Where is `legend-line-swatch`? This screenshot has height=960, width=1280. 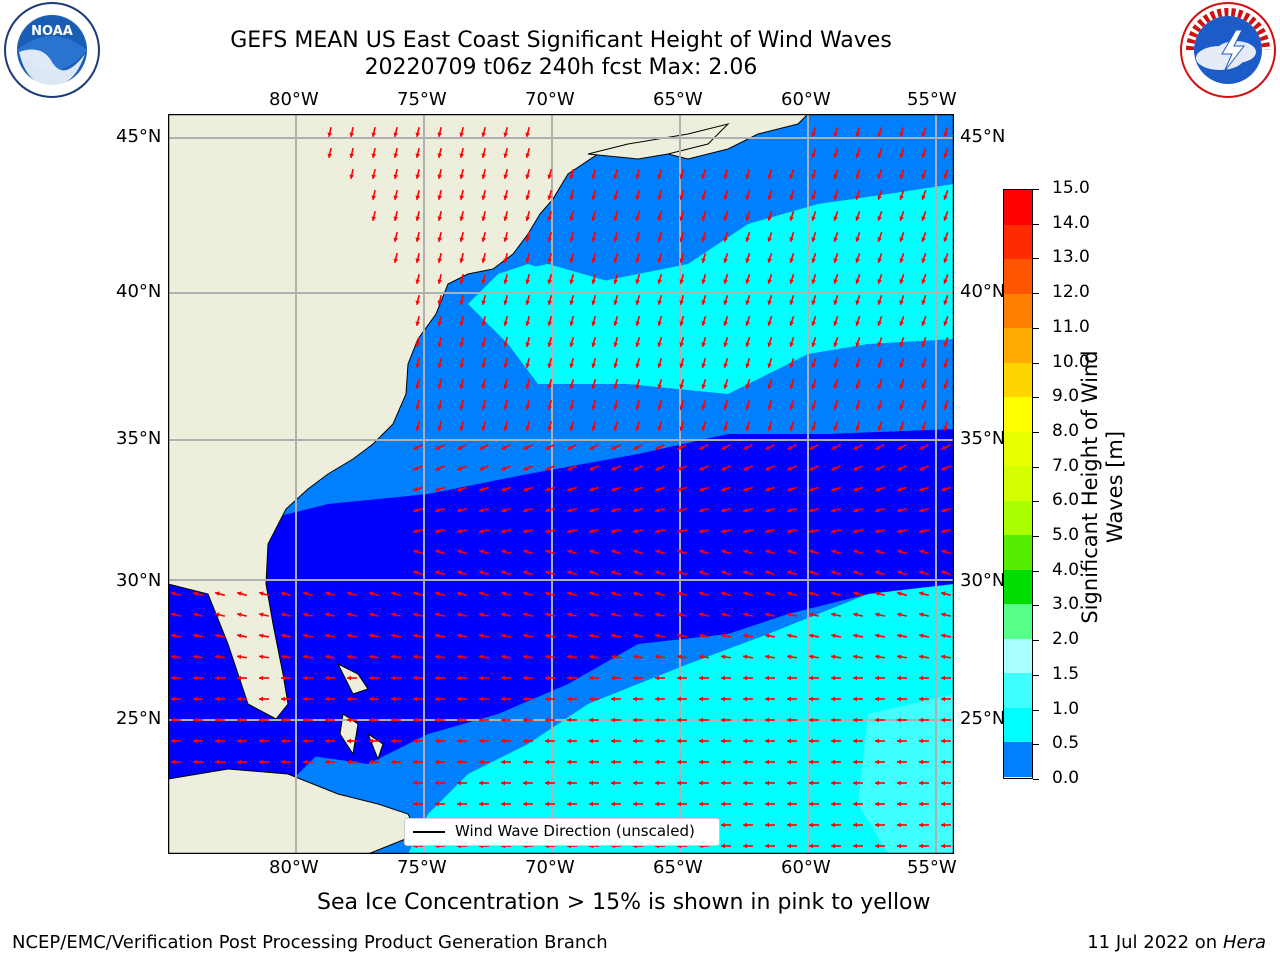 legend-line-swatch is located at coordinates (429, 832).